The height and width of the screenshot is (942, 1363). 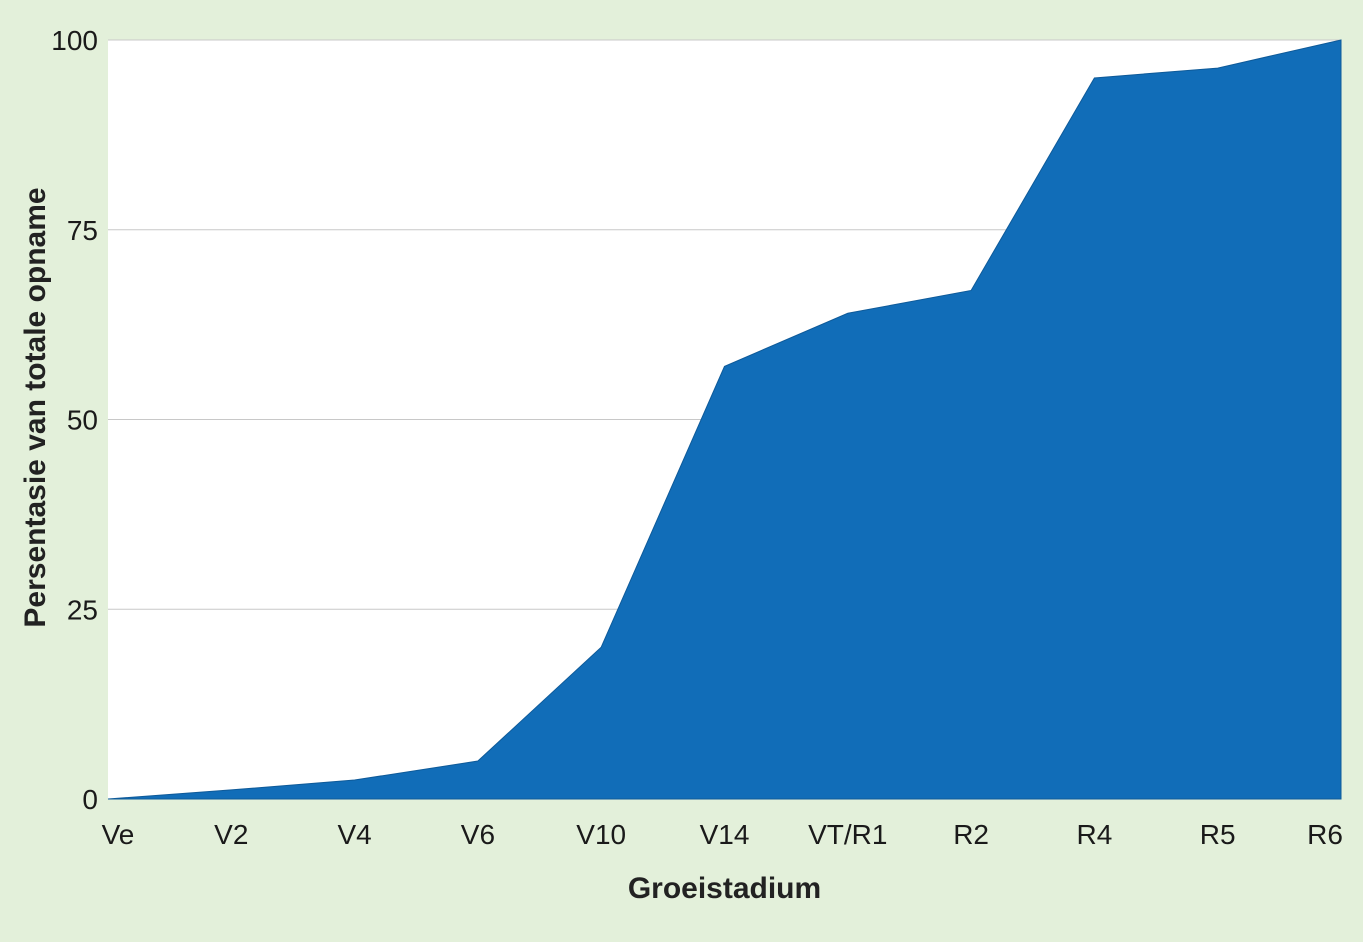 What do you see at coordinates (90, 799) in the screenshot?
I see `y-tick-label: 0` at bounding box center [90, 799].